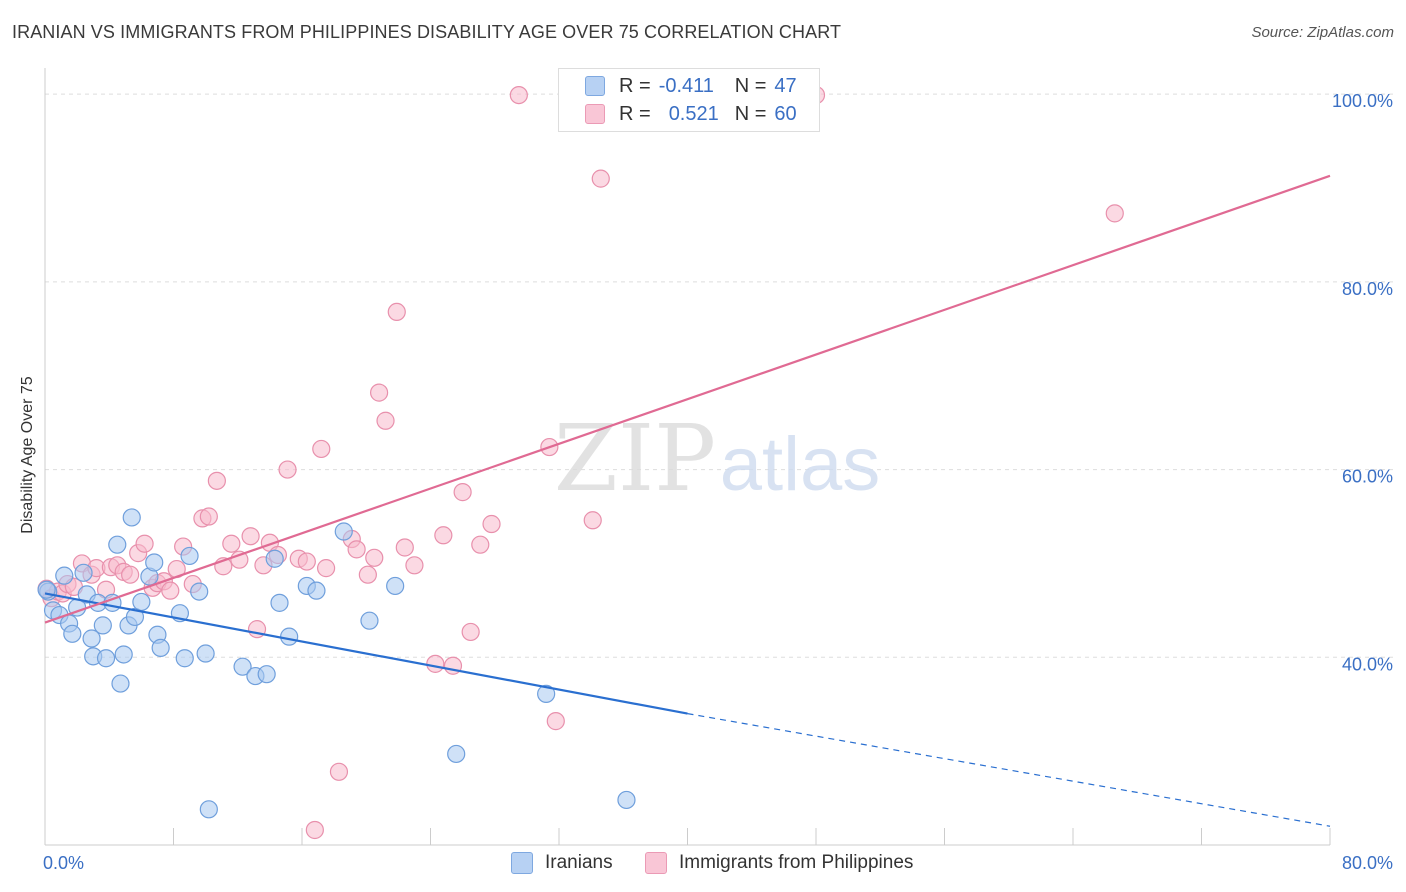  What do you see at coordinates (686, 85) in the screenshot?
I see `legend-r-value-iranians: -0.411` at bounding box center [686, 85].